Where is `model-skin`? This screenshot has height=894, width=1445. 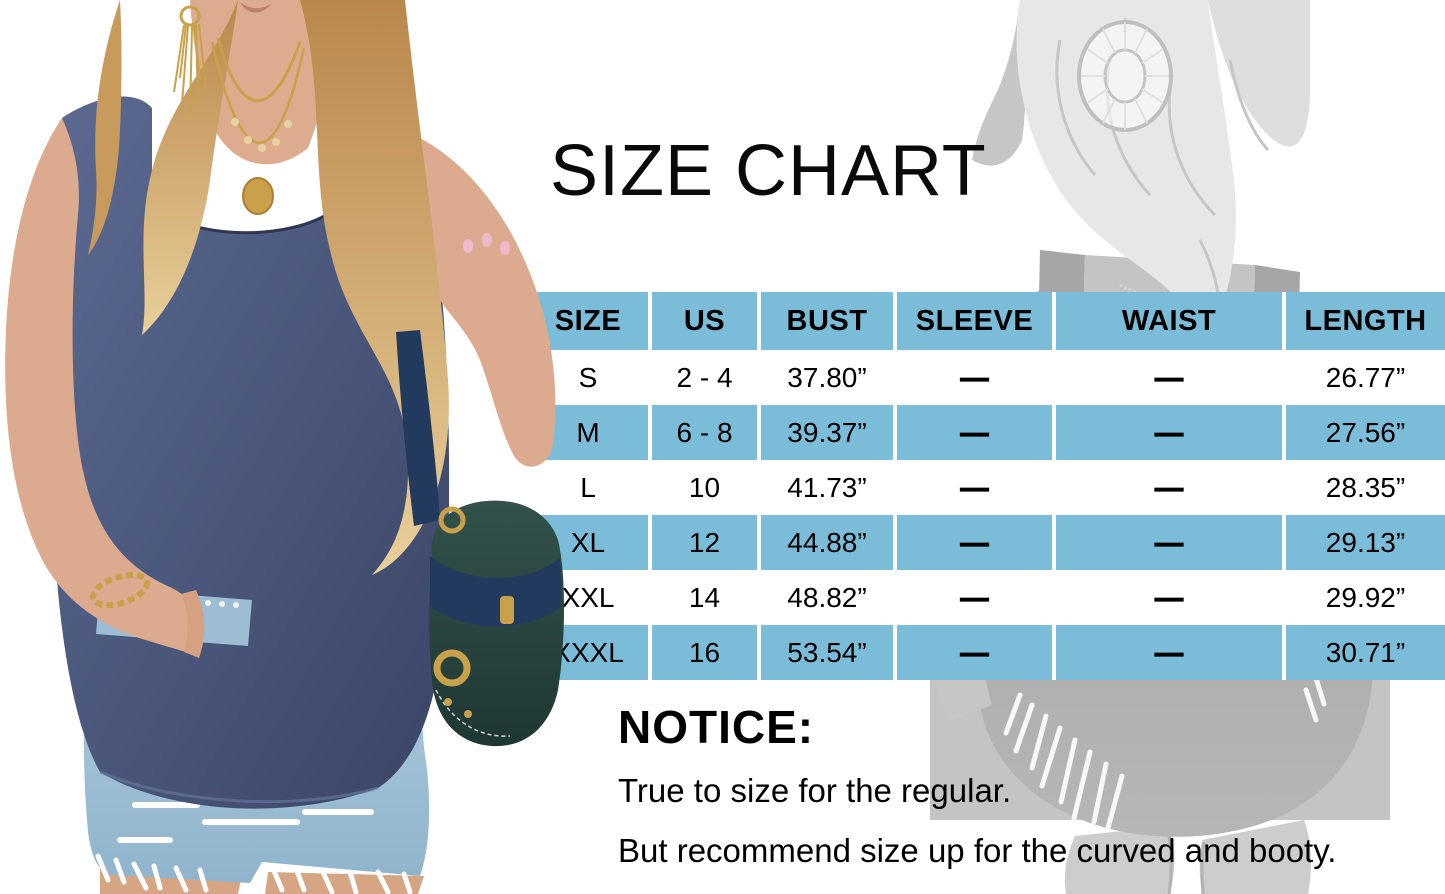 model-skin is located at coordinates (262, 82).